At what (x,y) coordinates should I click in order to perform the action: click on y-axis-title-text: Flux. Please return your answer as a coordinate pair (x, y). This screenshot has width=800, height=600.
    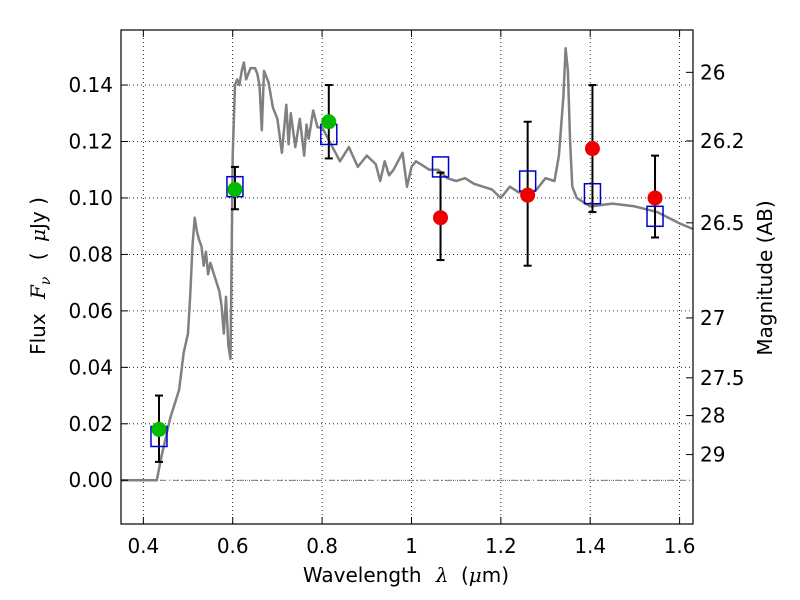
    Looking at the image, I should click on (38, 334).